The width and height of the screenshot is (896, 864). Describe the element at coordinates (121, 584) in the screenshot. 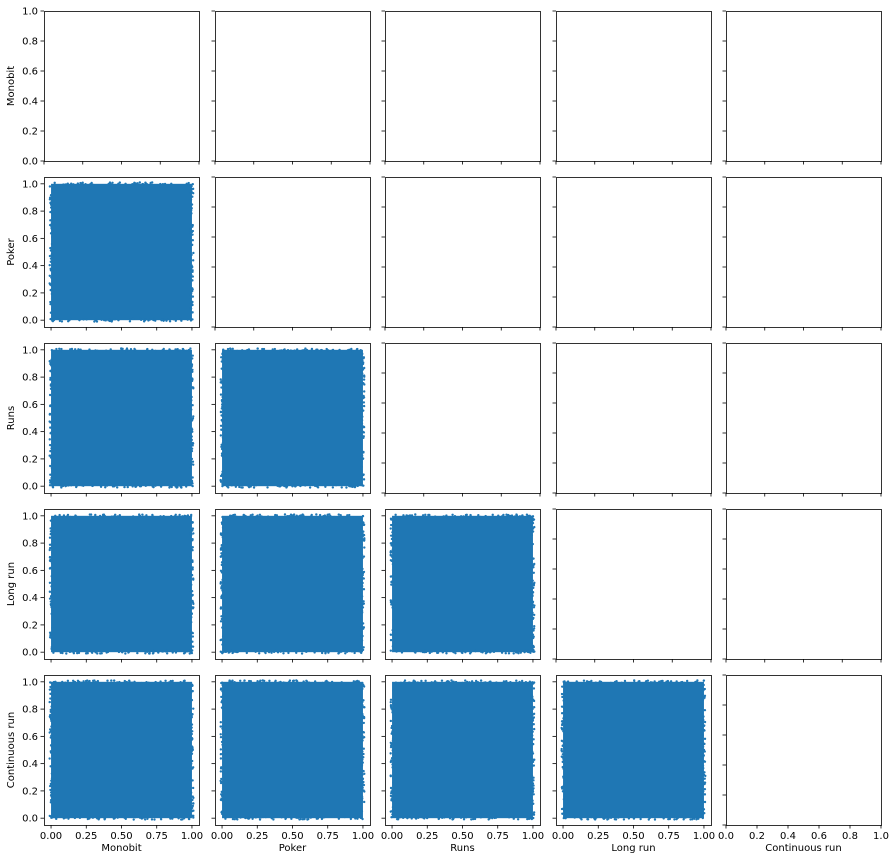

I see `scatter-points` at that location.